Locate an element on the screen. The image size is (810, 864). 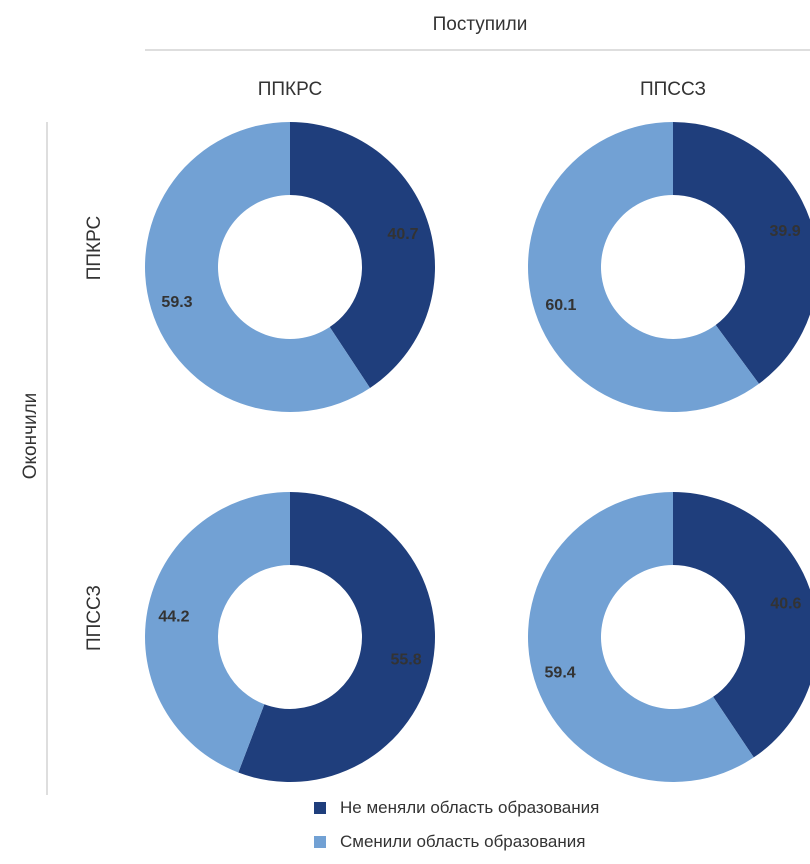
value-label-r0-c1-s1: 60.1 is located at coordinates (560, 305).